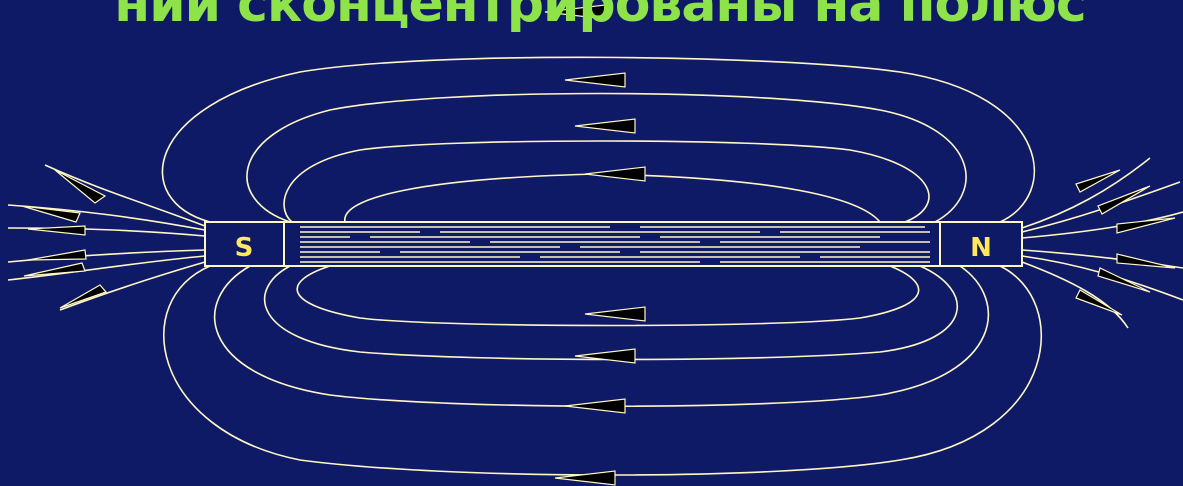 Image resolution: width=1183 pixels, height=486 pixels. I want to click on bar-magnet: S N, so click(613, 244).